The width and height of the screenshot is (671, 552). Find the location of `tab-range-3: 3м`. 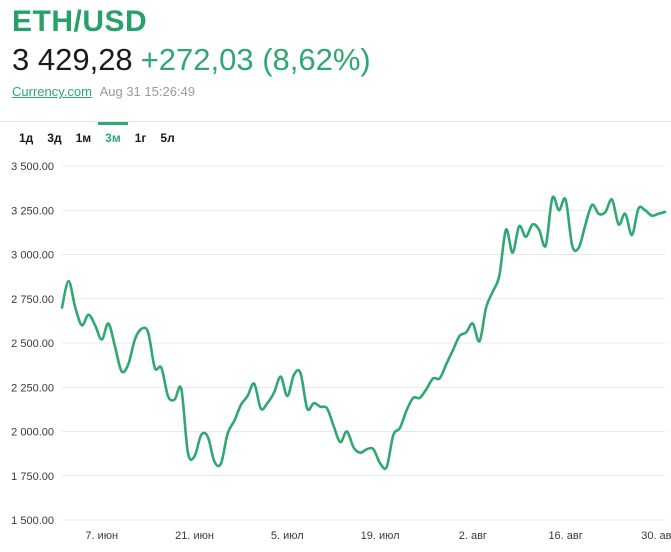

tab-range-3: 3м is located at coordinates (113, 138).